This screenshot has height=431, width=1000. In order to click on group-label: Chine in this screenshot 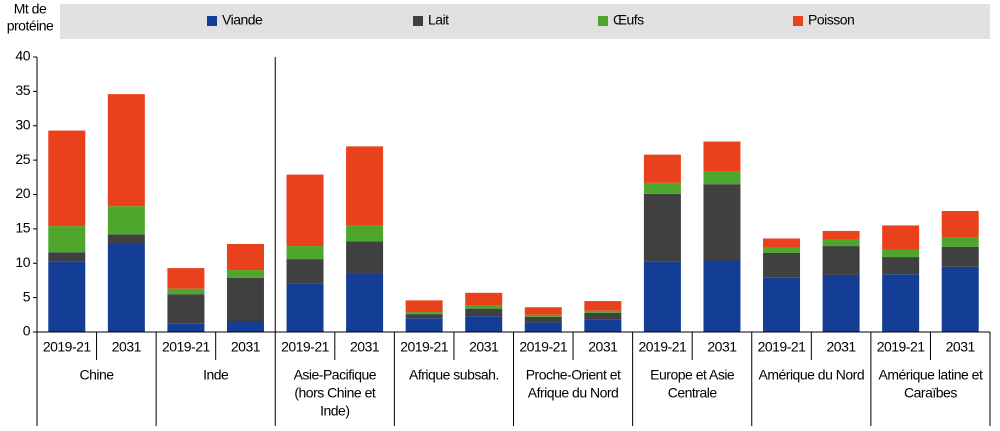, I will do `click(97, 375)`.